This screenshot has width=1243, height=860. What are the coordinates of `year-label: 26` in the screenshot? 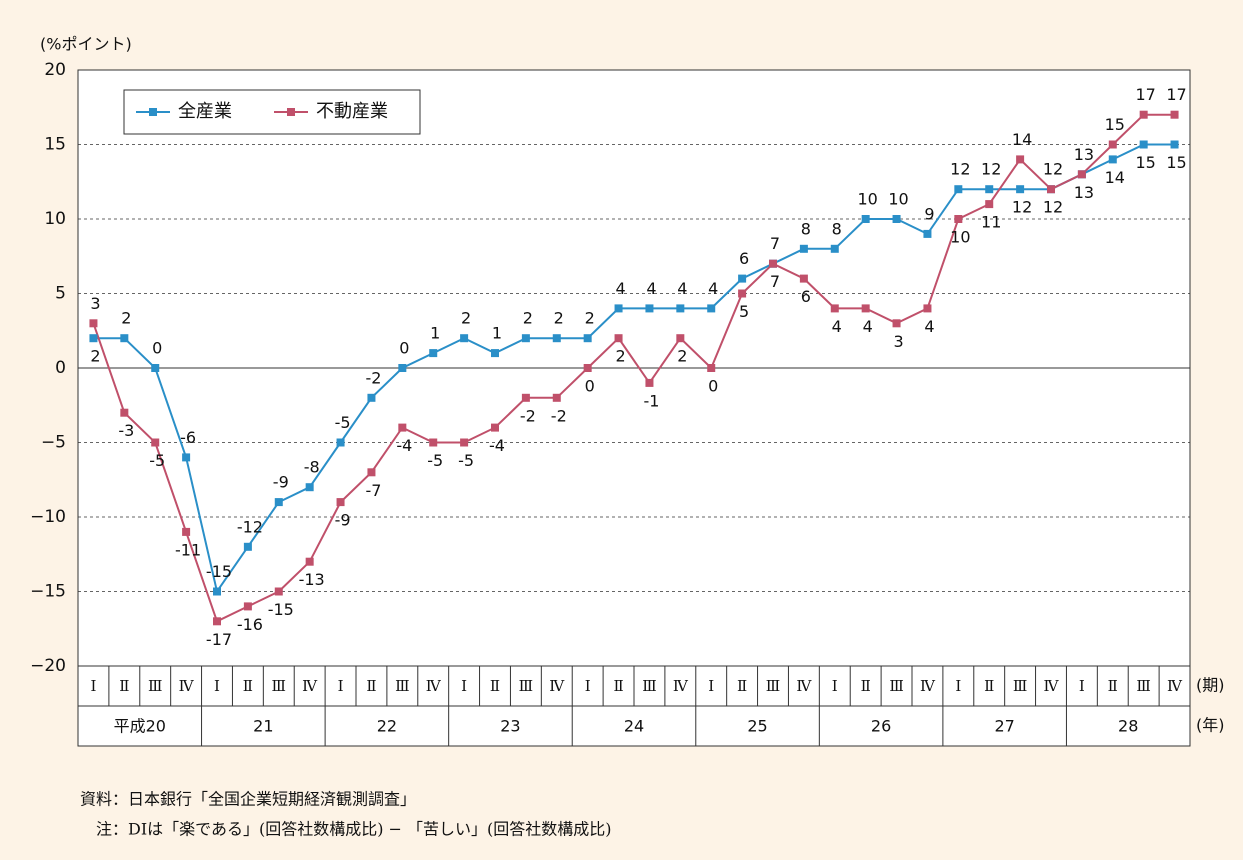 It's located at (881, 726).